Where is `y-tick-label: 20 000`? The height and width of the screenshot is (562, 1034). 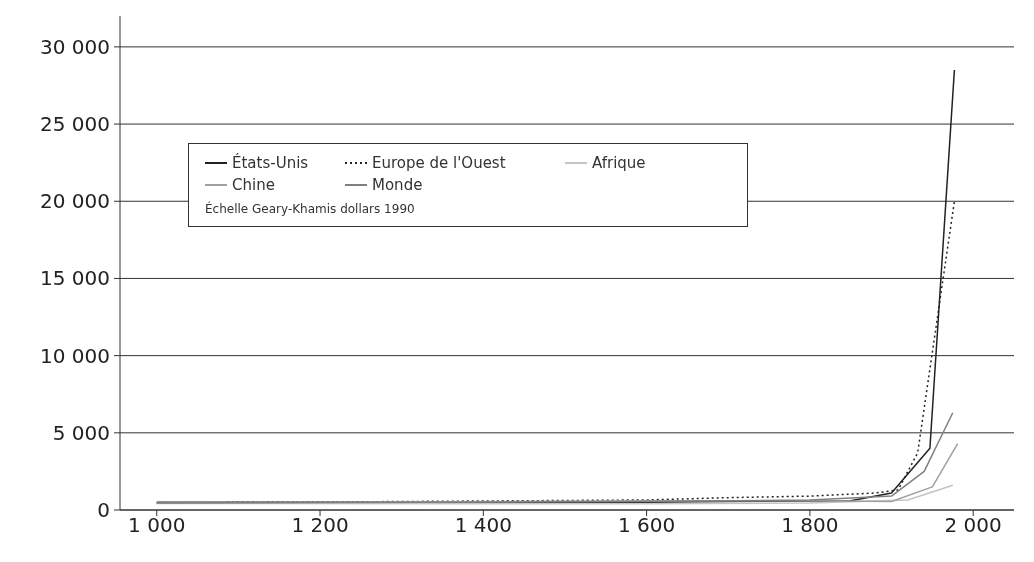 y-tick-label: 20 000 is located at coordinates (75, 201).